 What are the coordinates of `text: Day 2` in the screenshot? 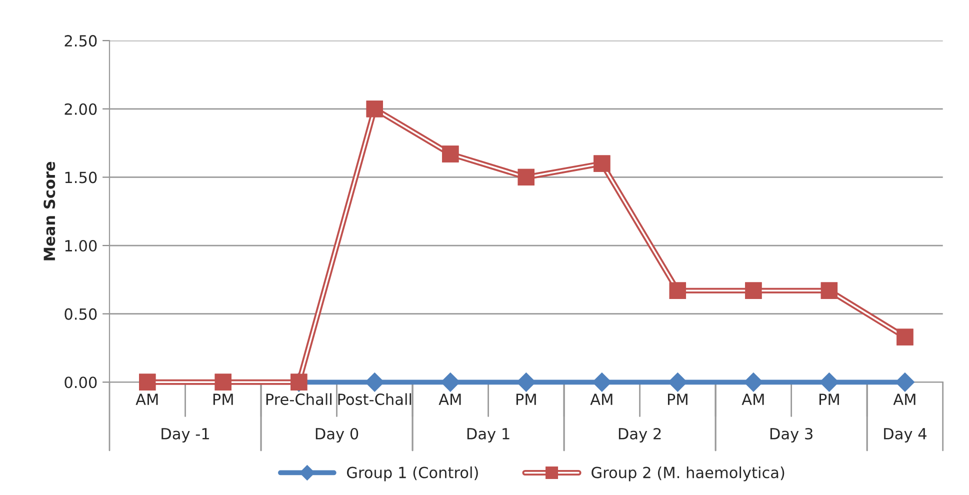 It's located at (639, 435).